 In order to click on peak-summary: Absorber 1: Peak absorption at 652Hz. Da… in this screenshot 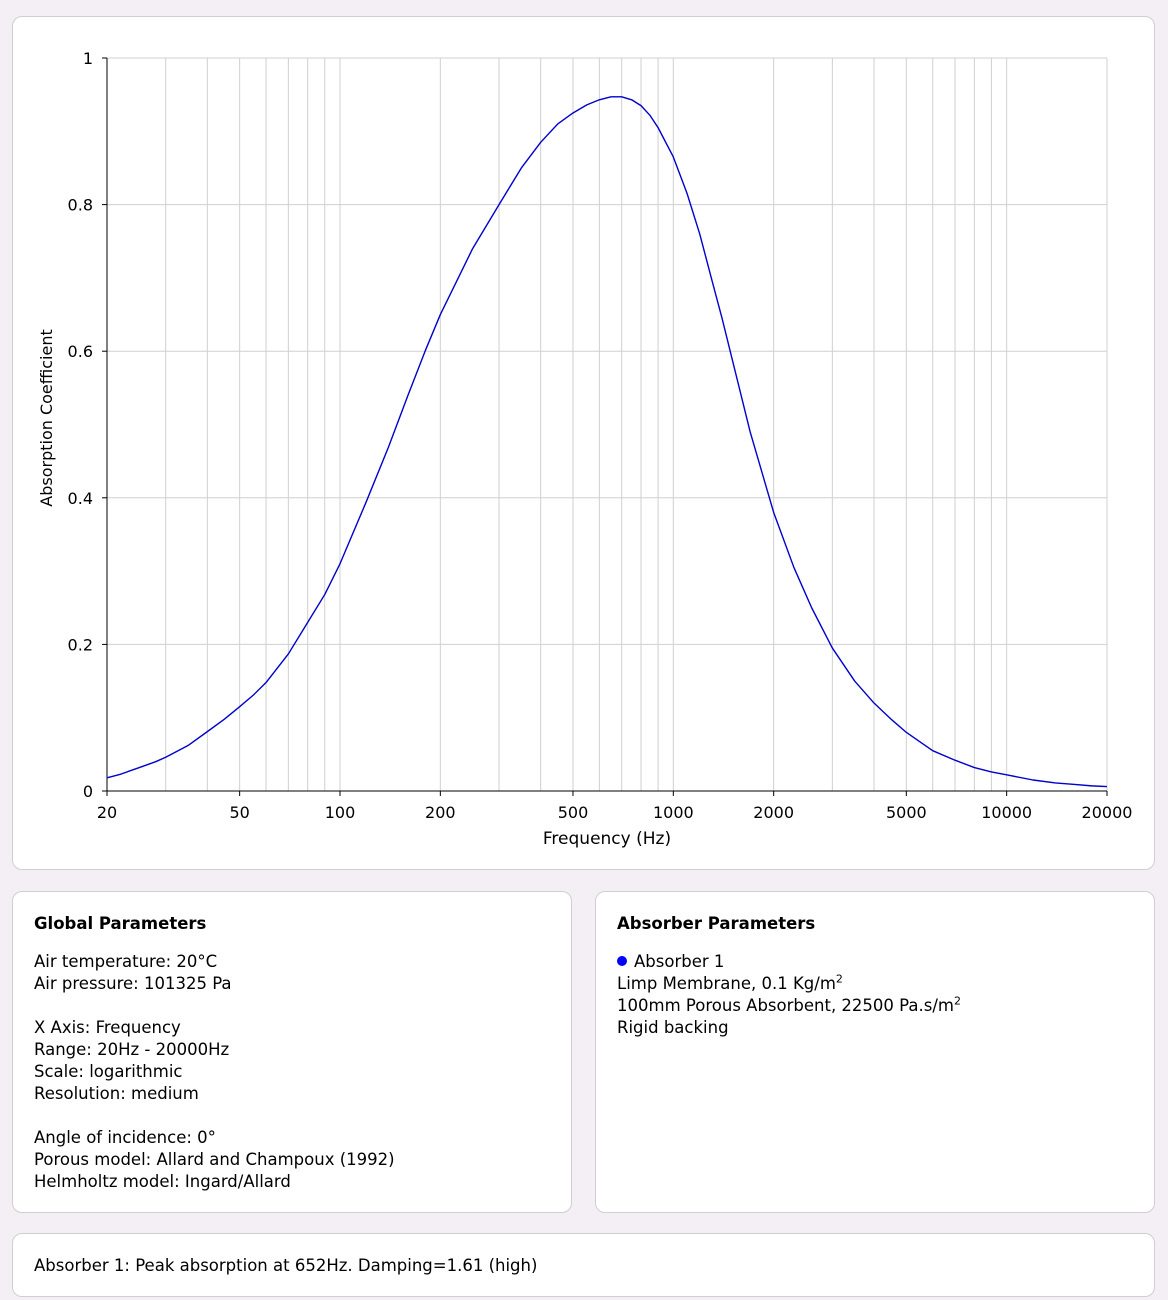, I will do `click(286, 1265)`.